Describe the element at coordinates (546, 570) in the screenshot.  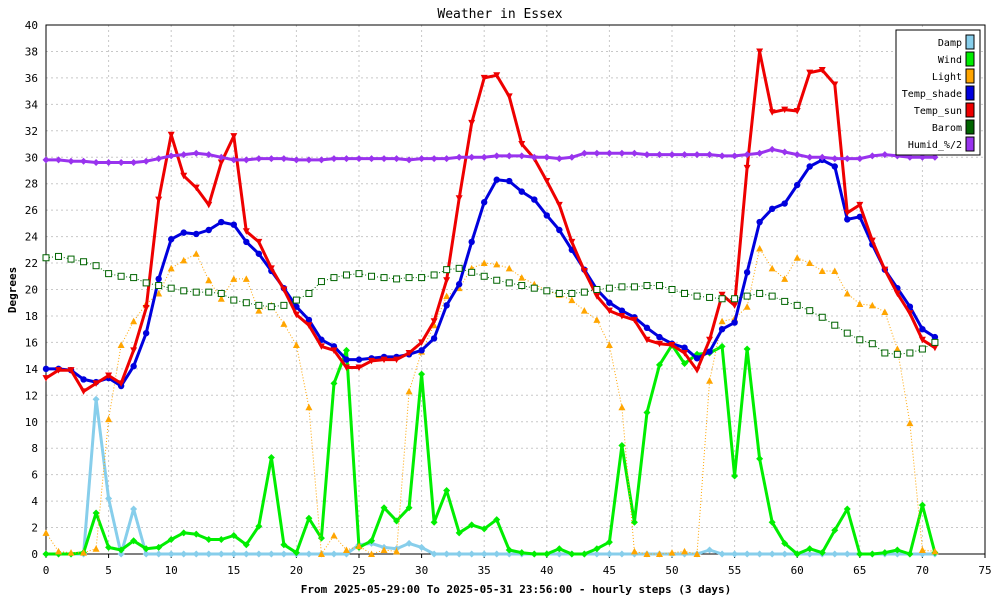
I see `x-tick-label: 40` at that location.